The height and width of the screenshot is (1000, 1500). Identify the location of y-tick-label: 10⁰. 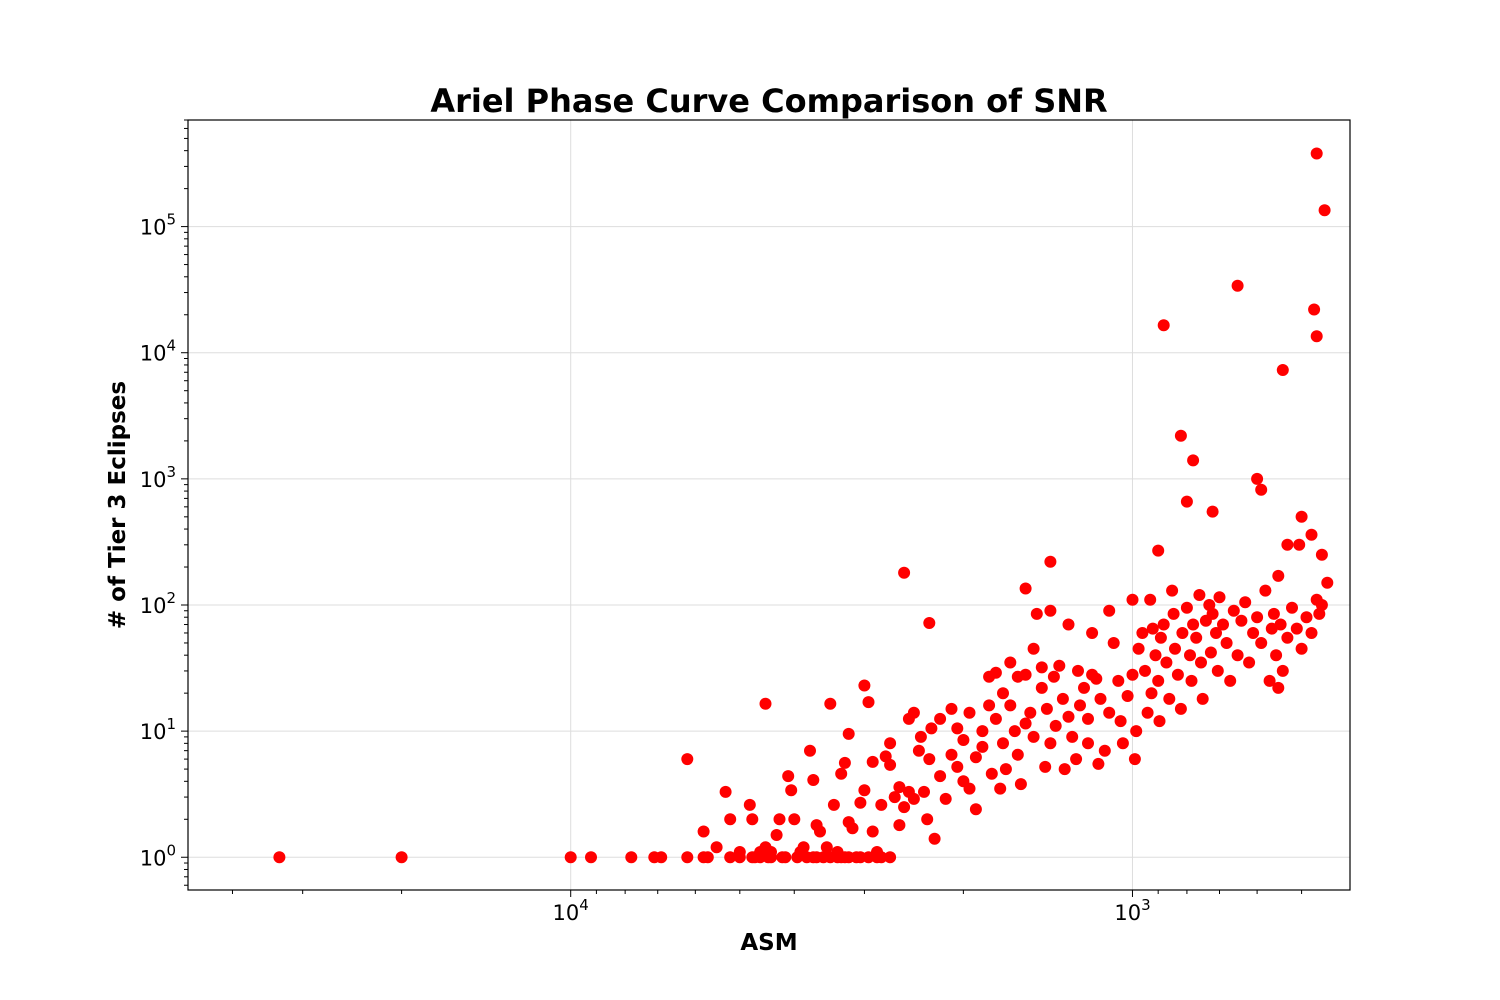
(158, 855).